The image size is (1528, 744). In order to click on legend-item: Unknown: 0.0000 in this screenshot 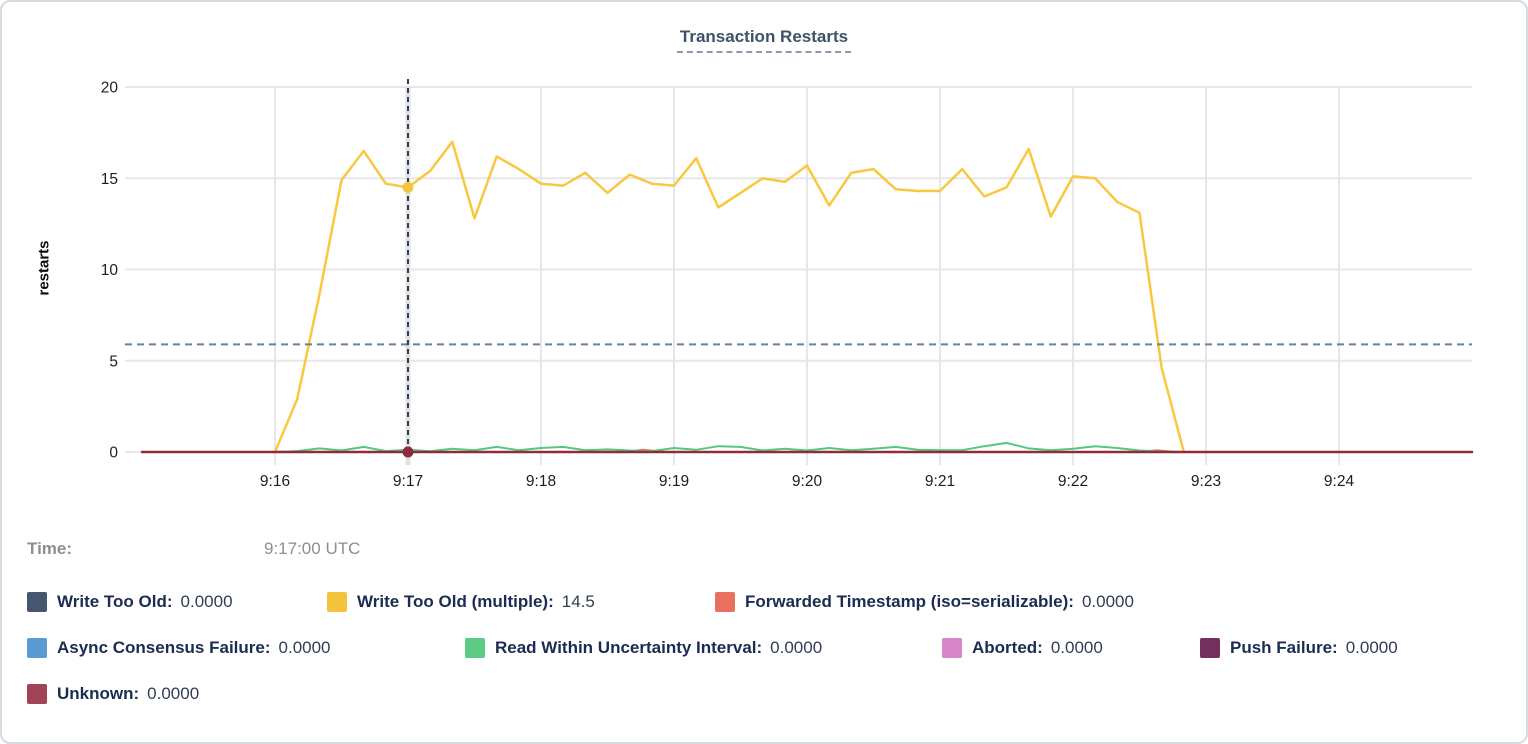, I will do `click(113, 694)`.